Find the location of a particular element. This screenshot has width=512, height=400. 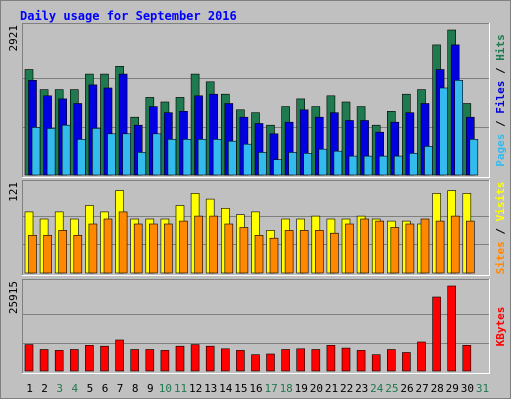

x-tick-label: 13 is located at coordinates (210, 388).